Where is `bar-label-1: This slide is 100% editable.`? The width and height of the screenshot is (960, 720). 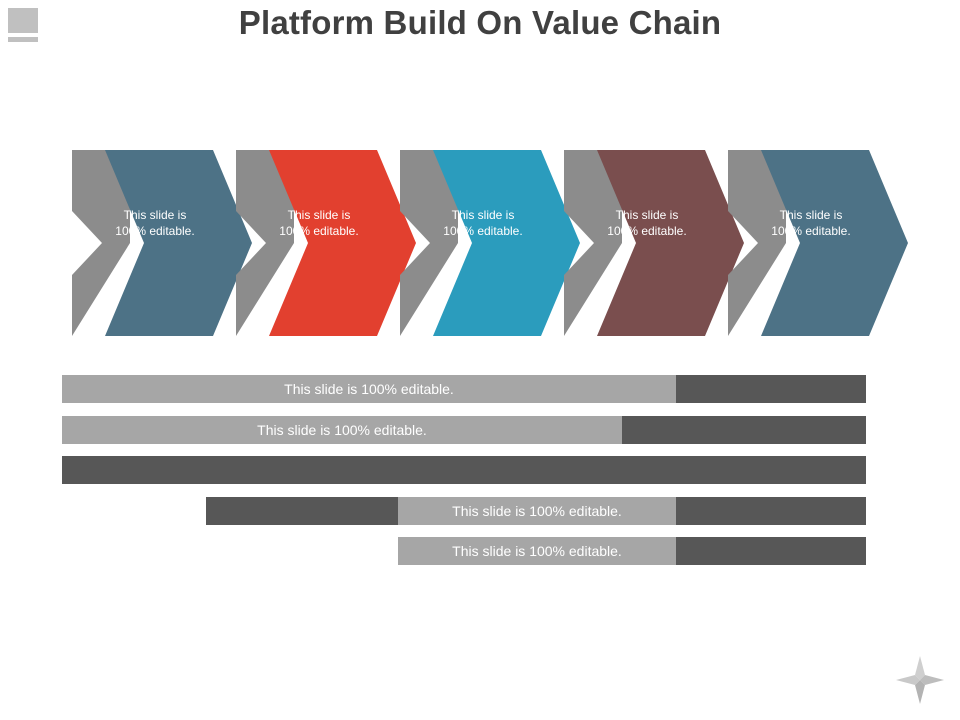 bar-label-1: This slide is 100% editable. is located at coordinates (369, 389).